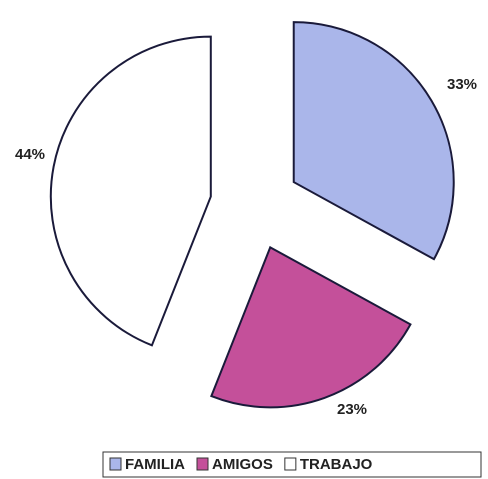 This screenshot has height=479, width=488. I want to click on pie-slice, so click(311, 327).